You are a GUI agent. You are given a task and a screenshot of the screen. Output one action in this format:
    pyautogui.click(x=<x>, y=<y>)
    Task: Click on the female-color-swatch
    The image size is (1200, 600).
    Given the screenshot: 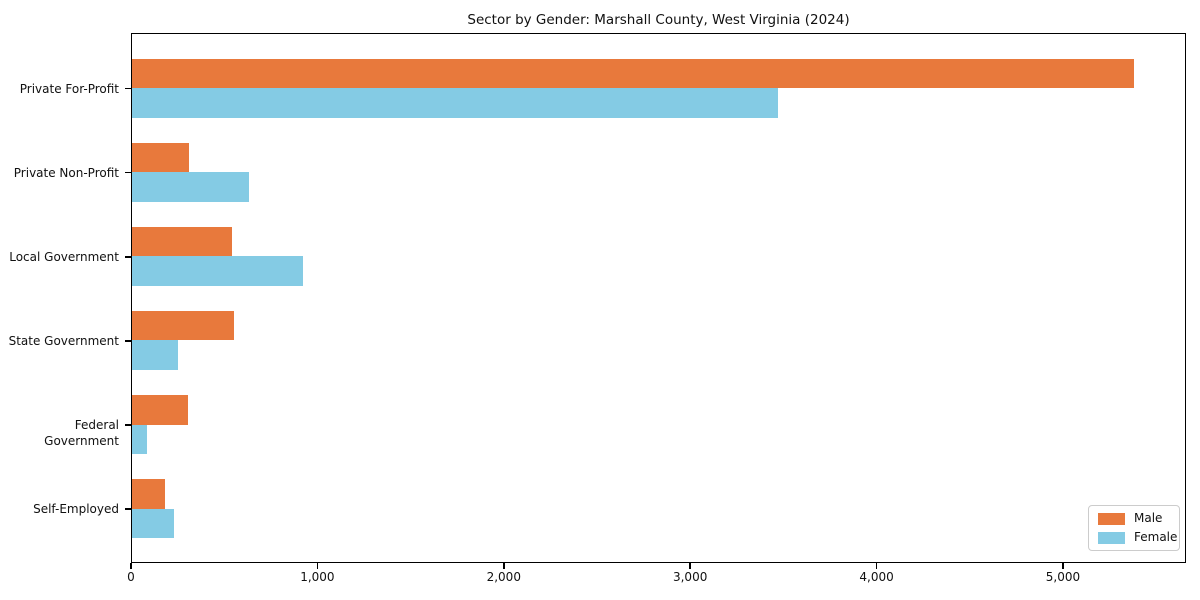 What is the action you would take?
    pyautogui.click(x=1111, y=537)
    